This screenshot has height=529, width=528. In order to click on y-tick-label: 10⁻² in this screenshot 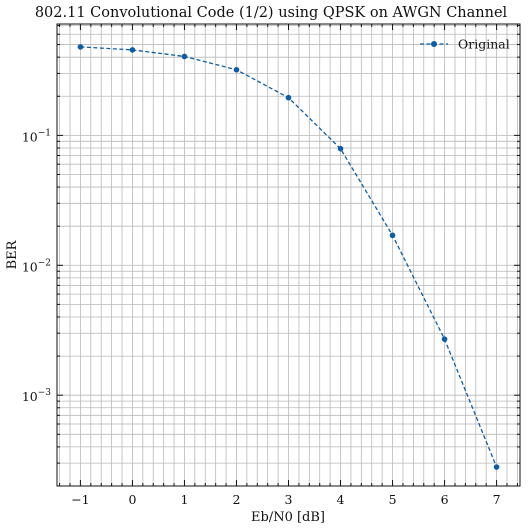, I will do `click(36, 266)`.